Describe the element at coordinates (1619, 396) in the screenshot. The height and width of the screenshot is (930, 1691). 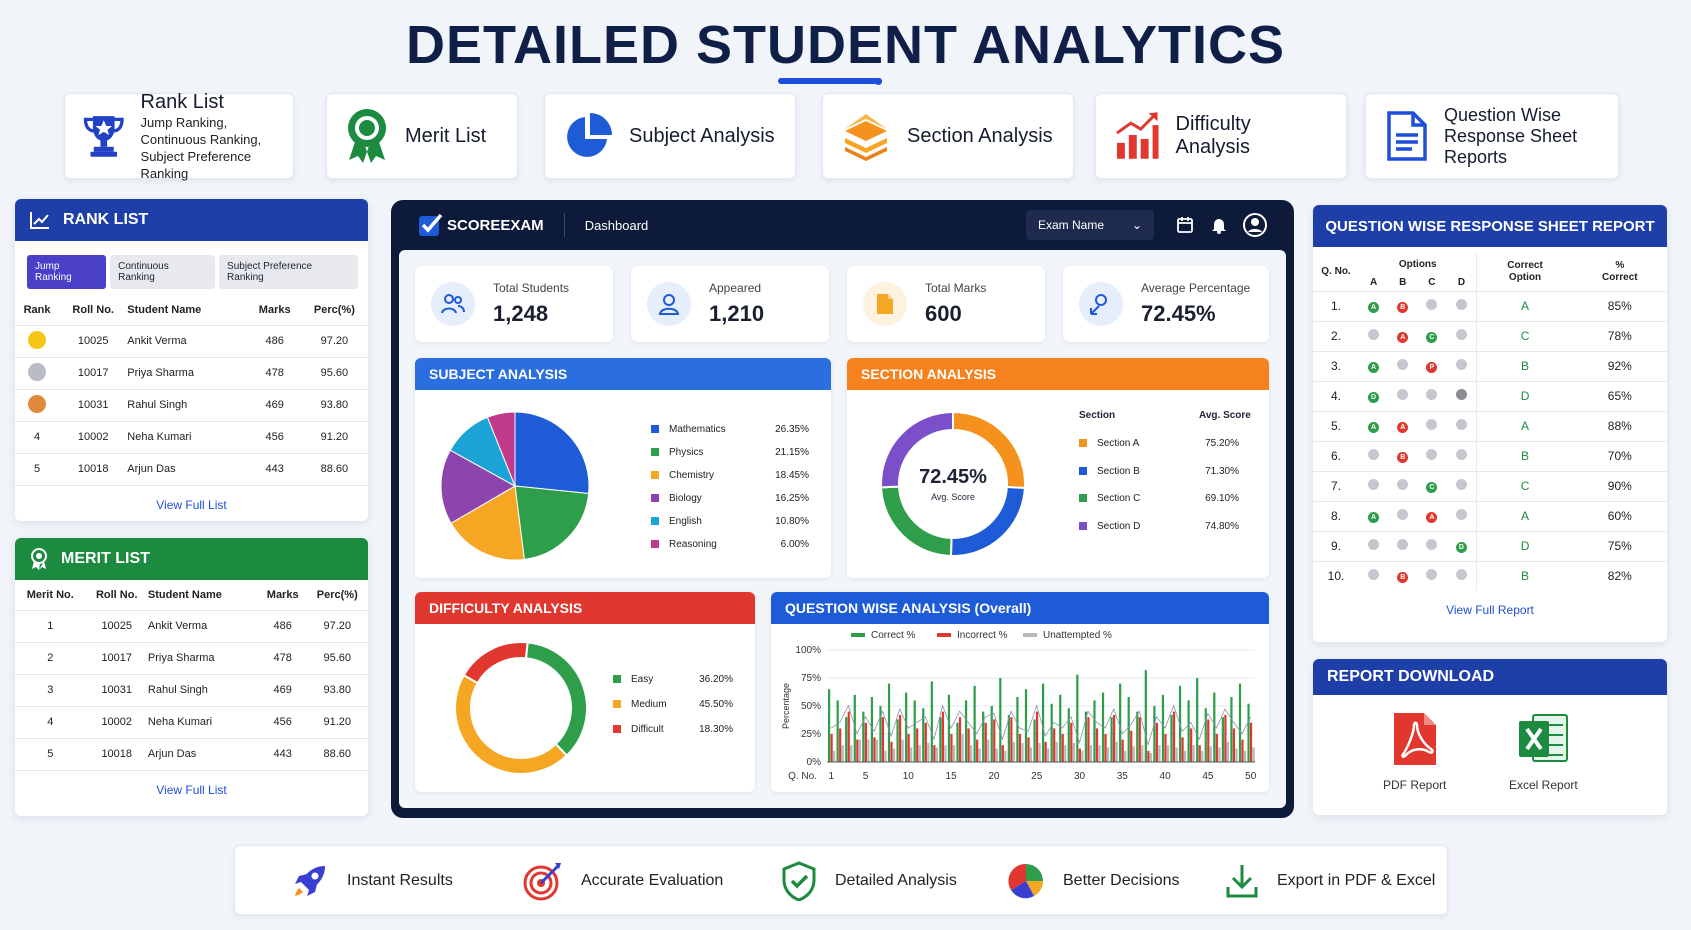
I see `percent-correct: 65%` at that location.